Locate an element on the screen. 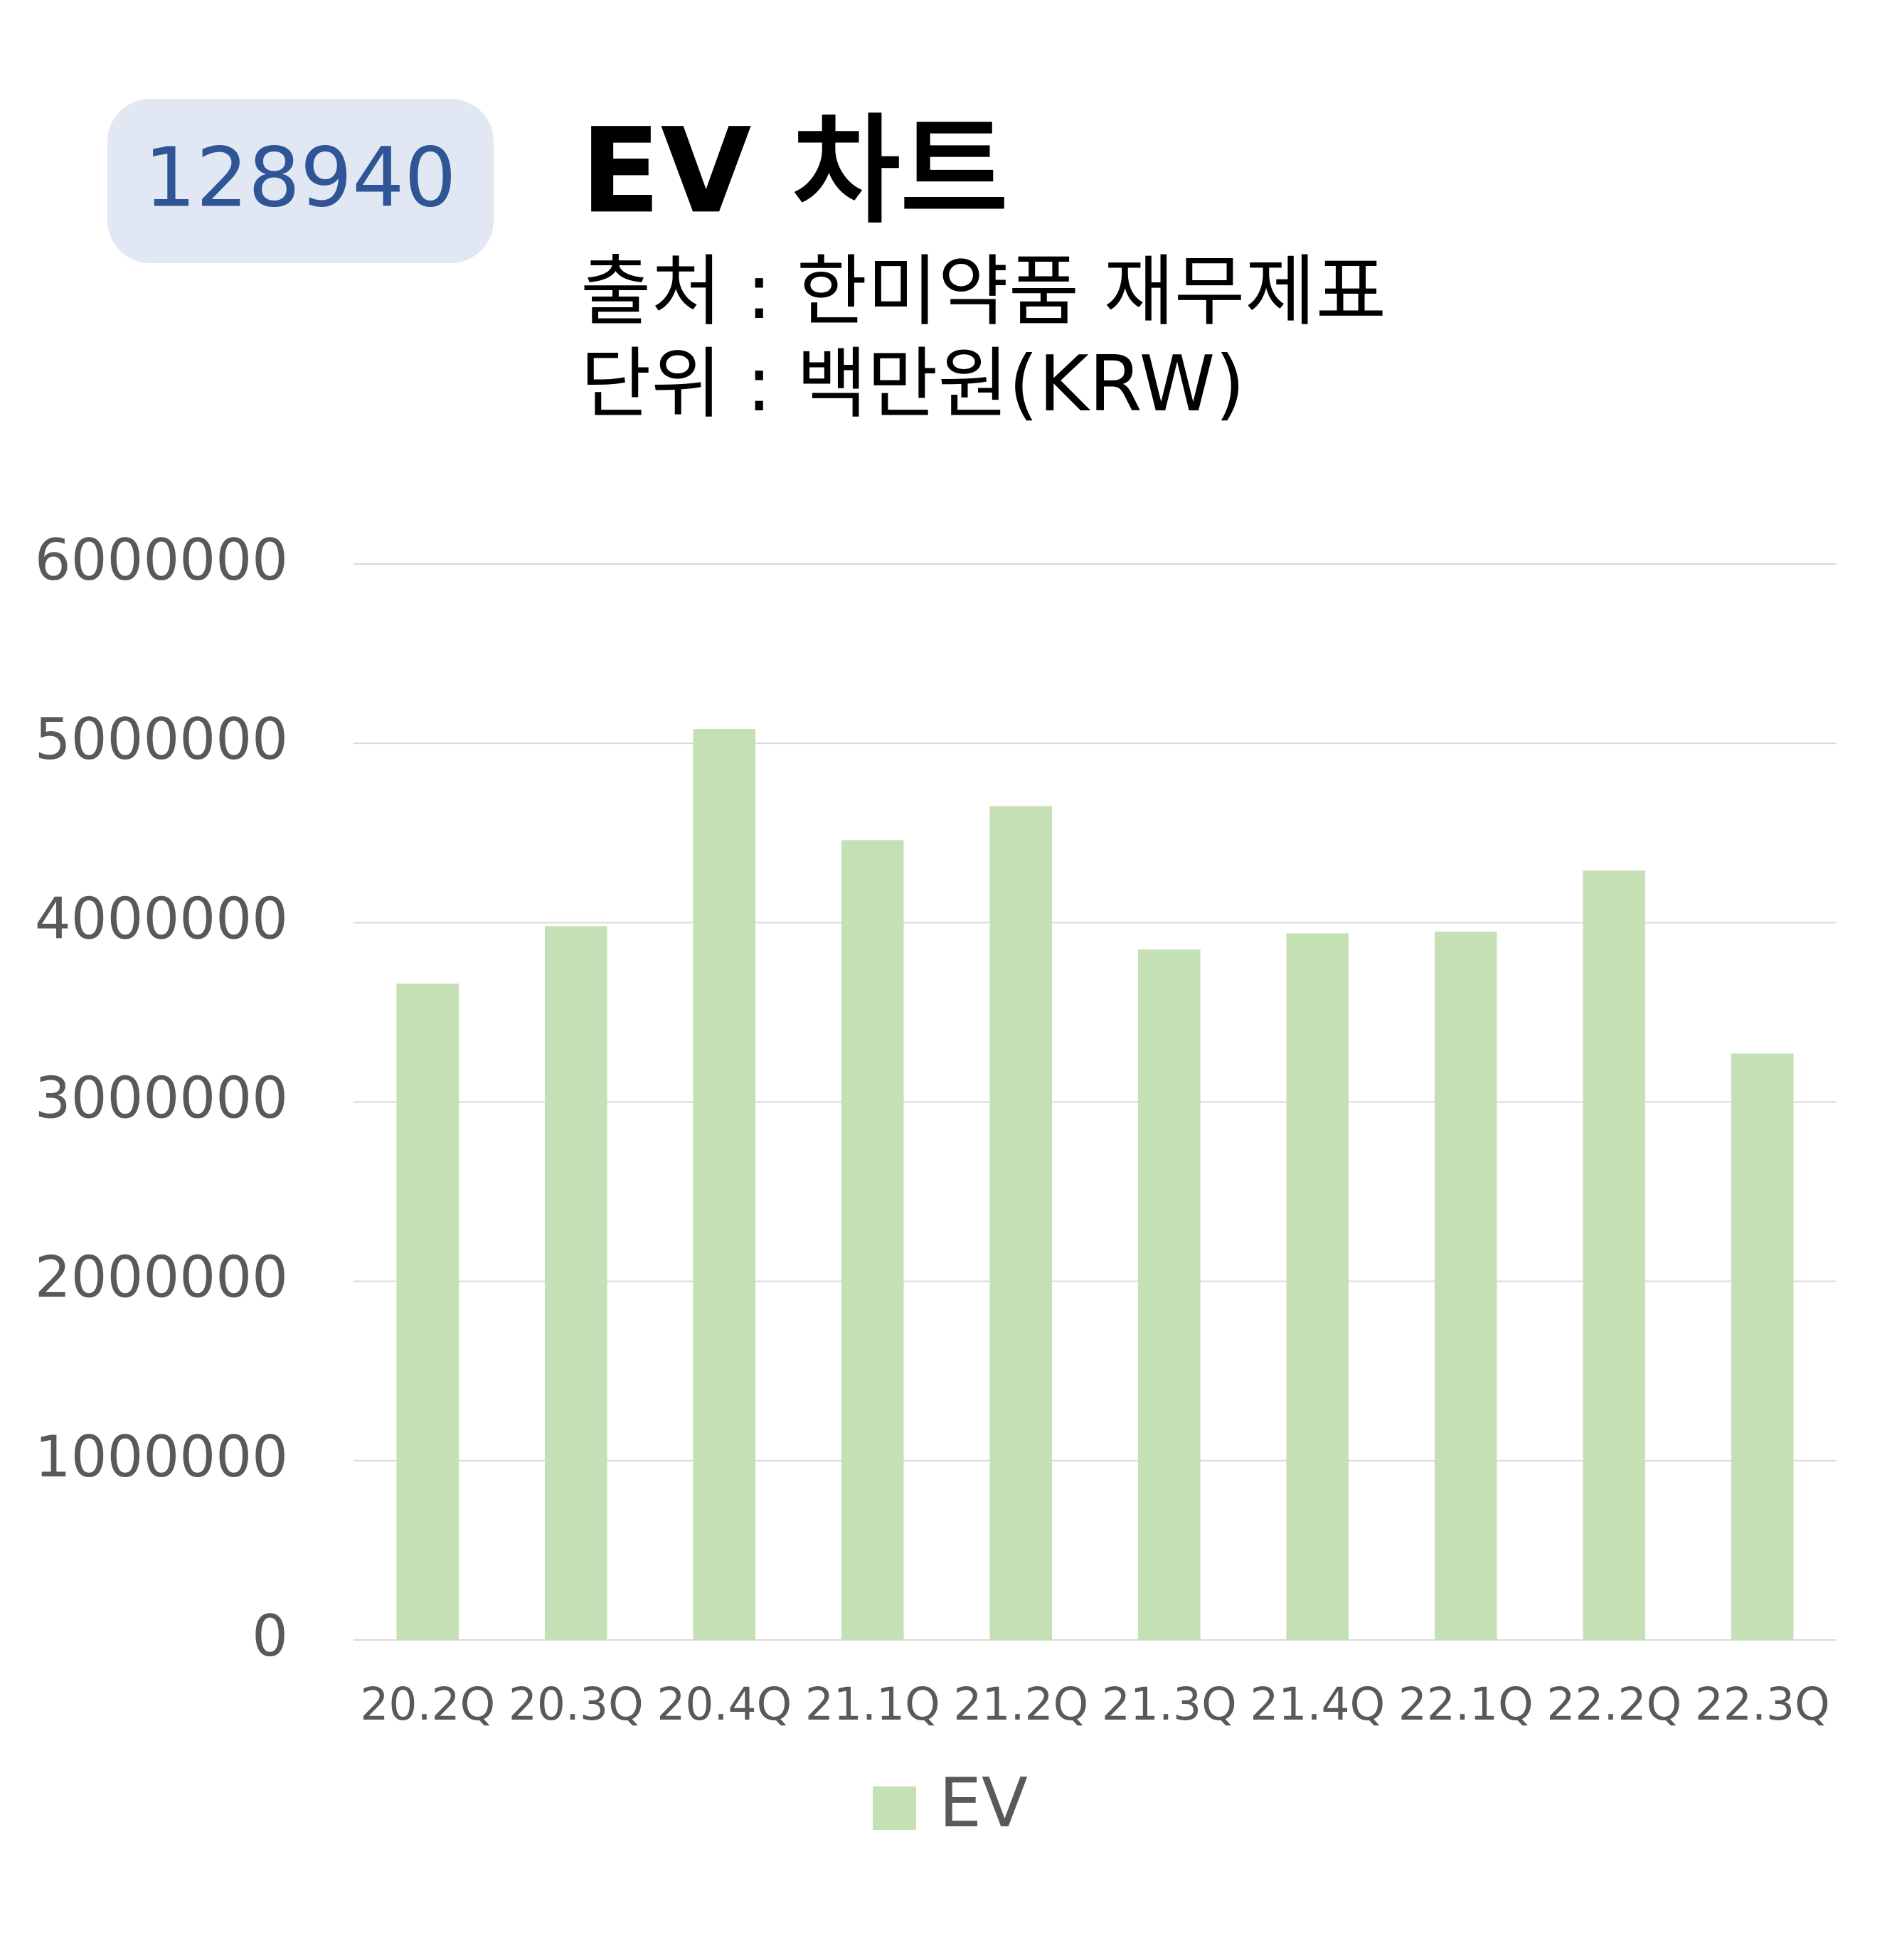 The width and height of the screenshot is (1897, 1960). x-tick-label: 21.1Q is located at coordinates (872, 1704).